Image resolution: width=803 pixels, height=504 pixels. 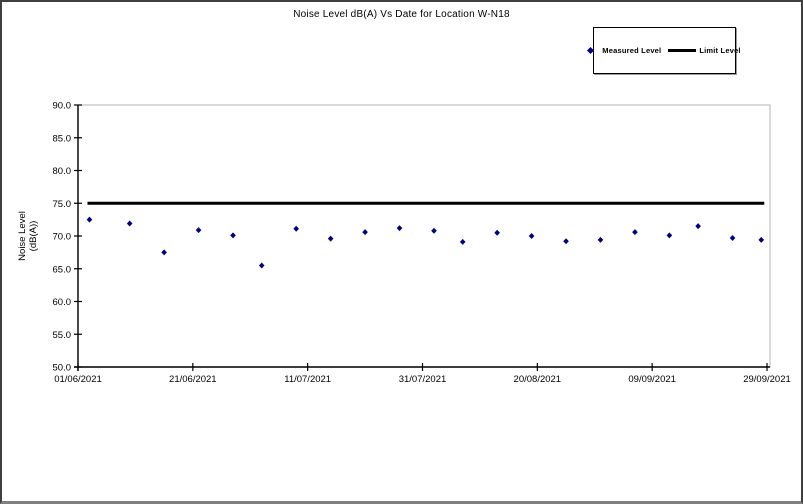 What do you see at coordinates (62, 204) in the screenshot?
I see `y-tick-label: 75.0` at bounding box center [62, 204].